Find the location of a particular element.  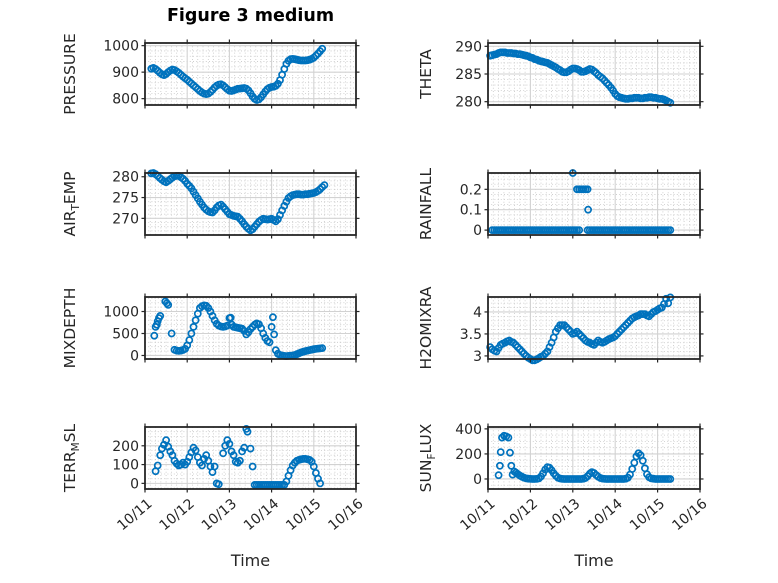

y-tick-label: 270 is located at coordinates (125, 219).